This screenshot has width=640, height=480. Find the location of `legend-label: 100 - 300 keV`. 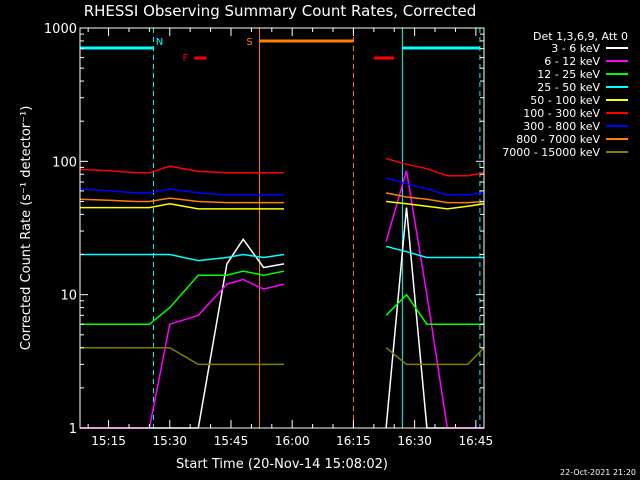

legend-label: 100 - 300 keV is located at coordinates (561, 113).